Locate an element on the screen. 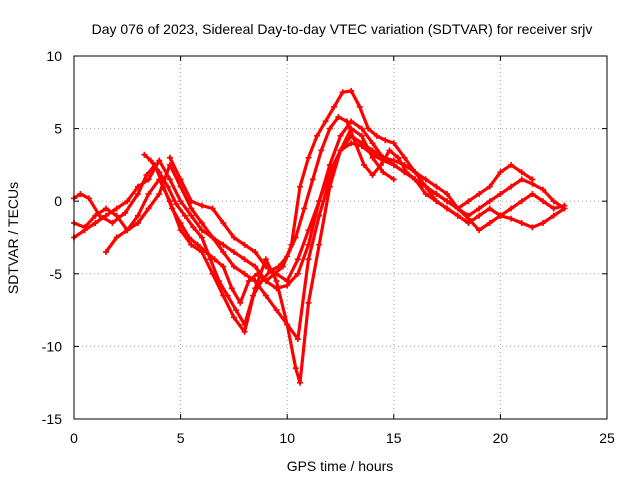  series-track-f is located at coordinates (281, 205).